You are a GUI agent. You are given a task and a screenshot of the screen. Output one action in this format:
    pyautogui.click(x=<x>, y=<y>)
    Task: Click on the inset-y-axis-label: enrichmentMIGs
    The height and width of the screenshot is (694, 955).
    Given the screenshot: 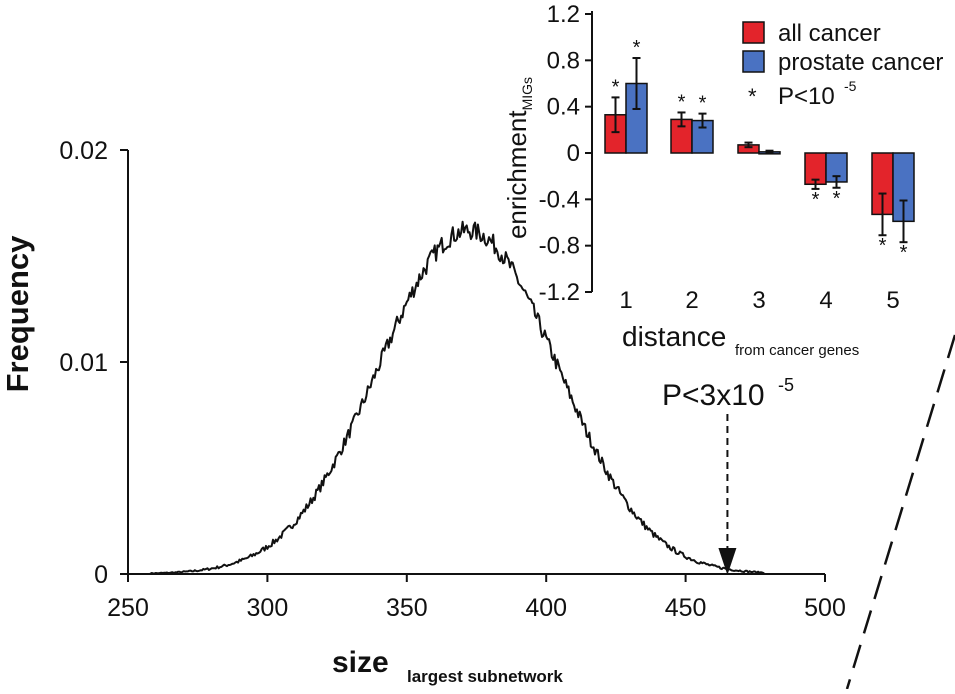 What is the action you would take?
    pyautogui.click(x=518, y=158)
    